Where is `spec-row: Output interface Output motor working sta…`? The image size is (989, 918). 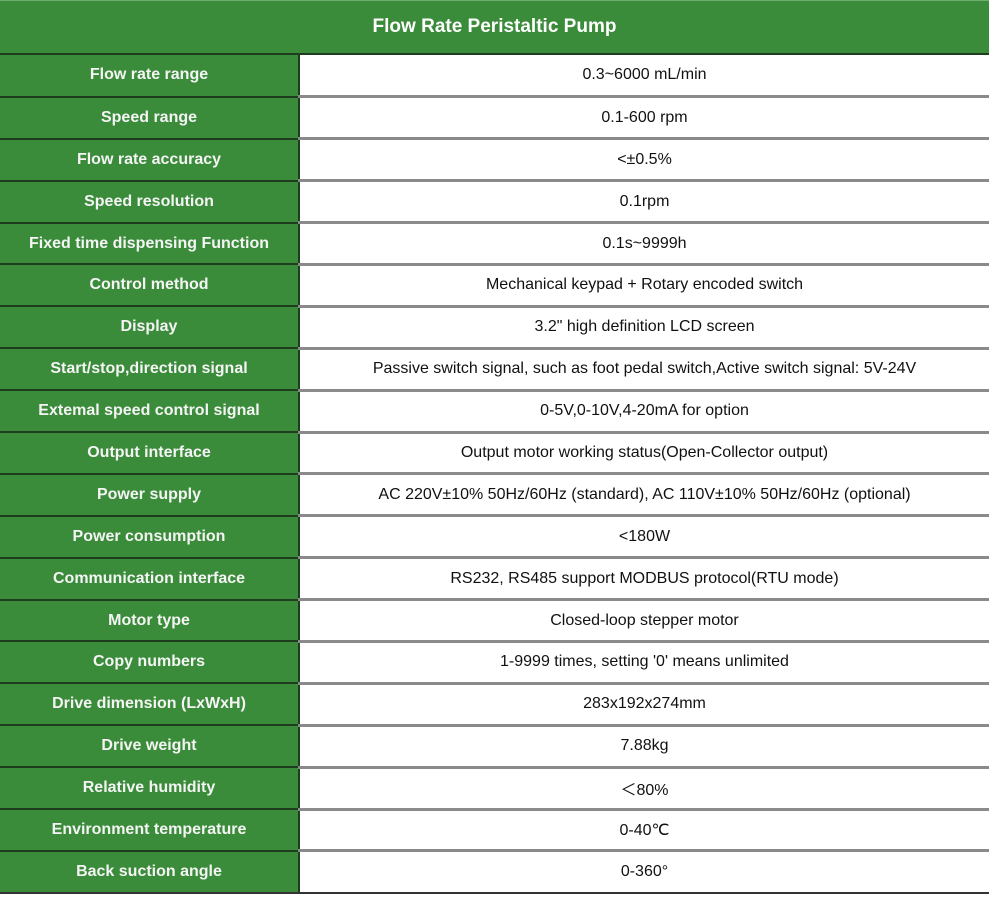 spec-row: Output interface Output motor working sta… is located at coordinates (494, 454).